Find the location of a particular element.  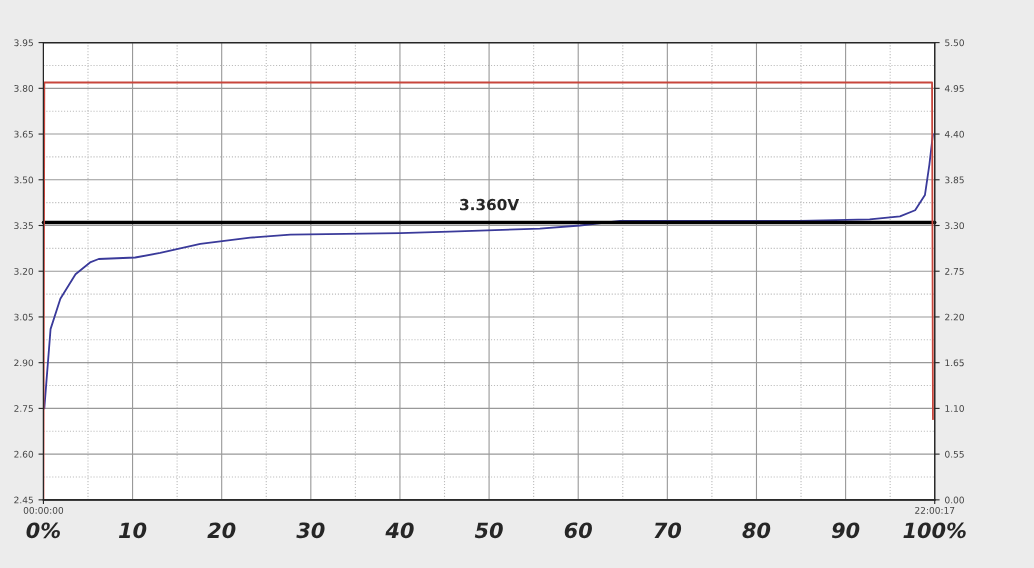

y2-tick-label: 1.10 is located at coordinates (954, 408).